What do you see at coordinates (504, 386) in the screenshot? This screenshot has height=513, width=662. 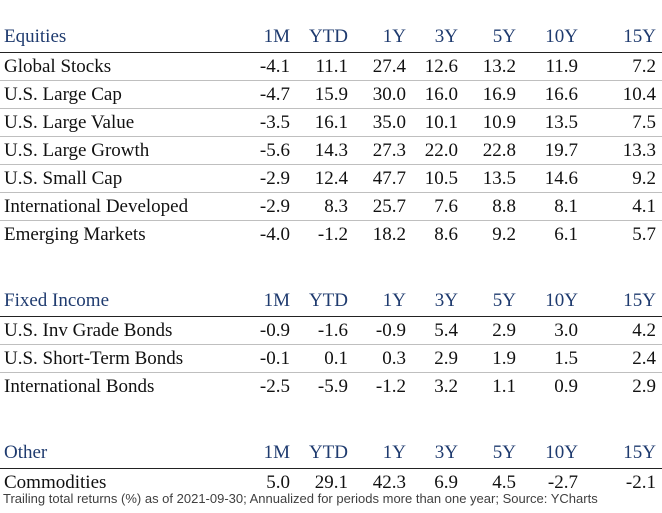 I see `return-value-5y: 1.1` at bounding box center [504, 386].